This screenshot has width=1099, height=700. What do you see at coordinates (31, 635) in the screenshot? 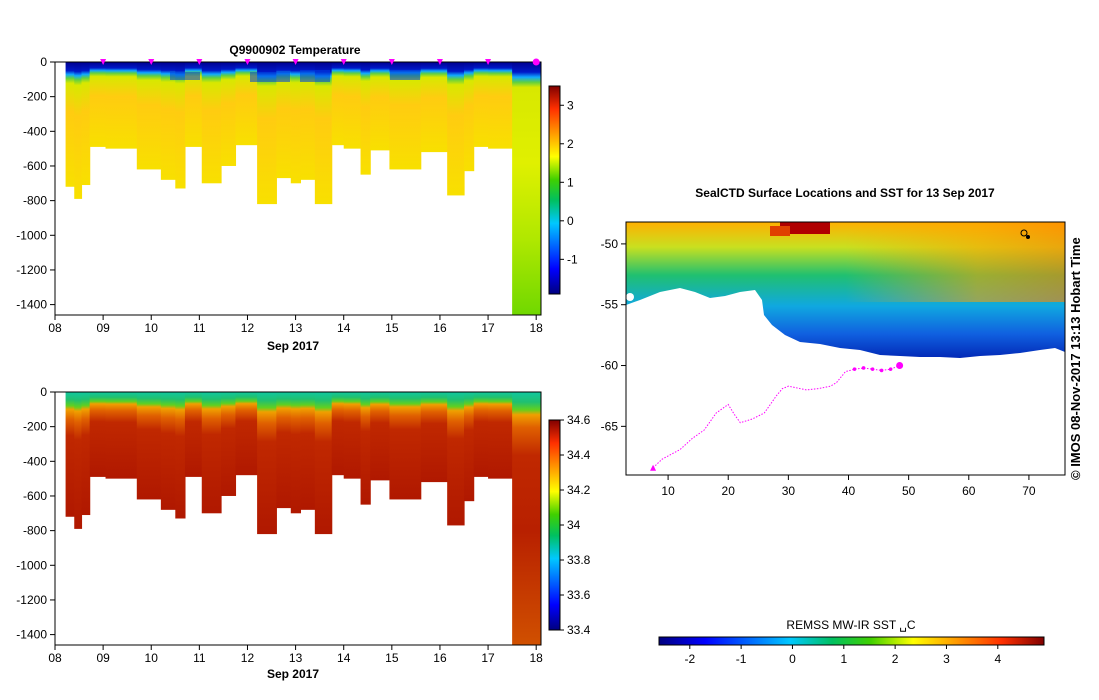
I see `y-tick-label: -1400` at bounding box center [31, 635].